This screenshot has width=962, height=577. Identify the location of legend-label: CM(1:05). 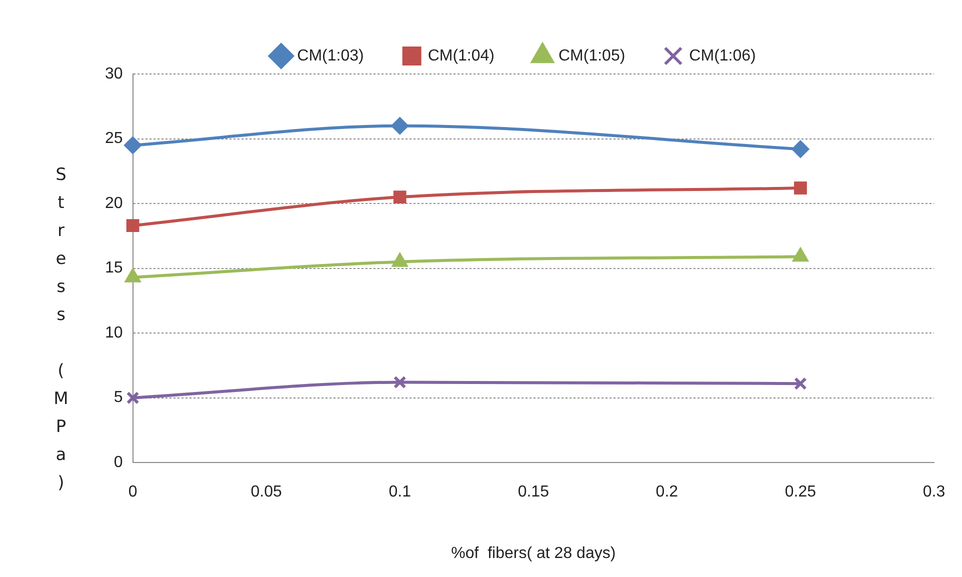
(592, 55).